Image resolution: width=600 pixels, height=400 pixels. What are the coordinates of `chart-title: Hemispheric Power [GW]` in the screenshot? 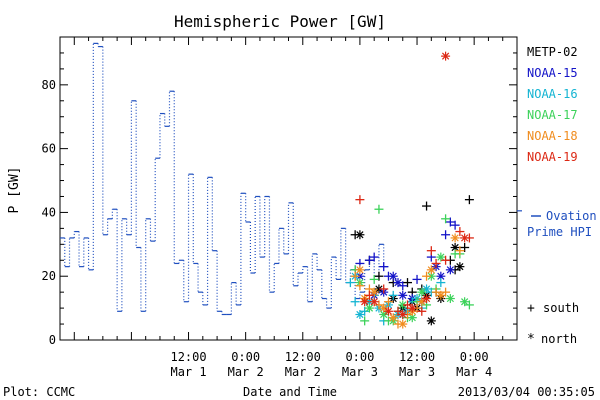 It's located at (280, 21).